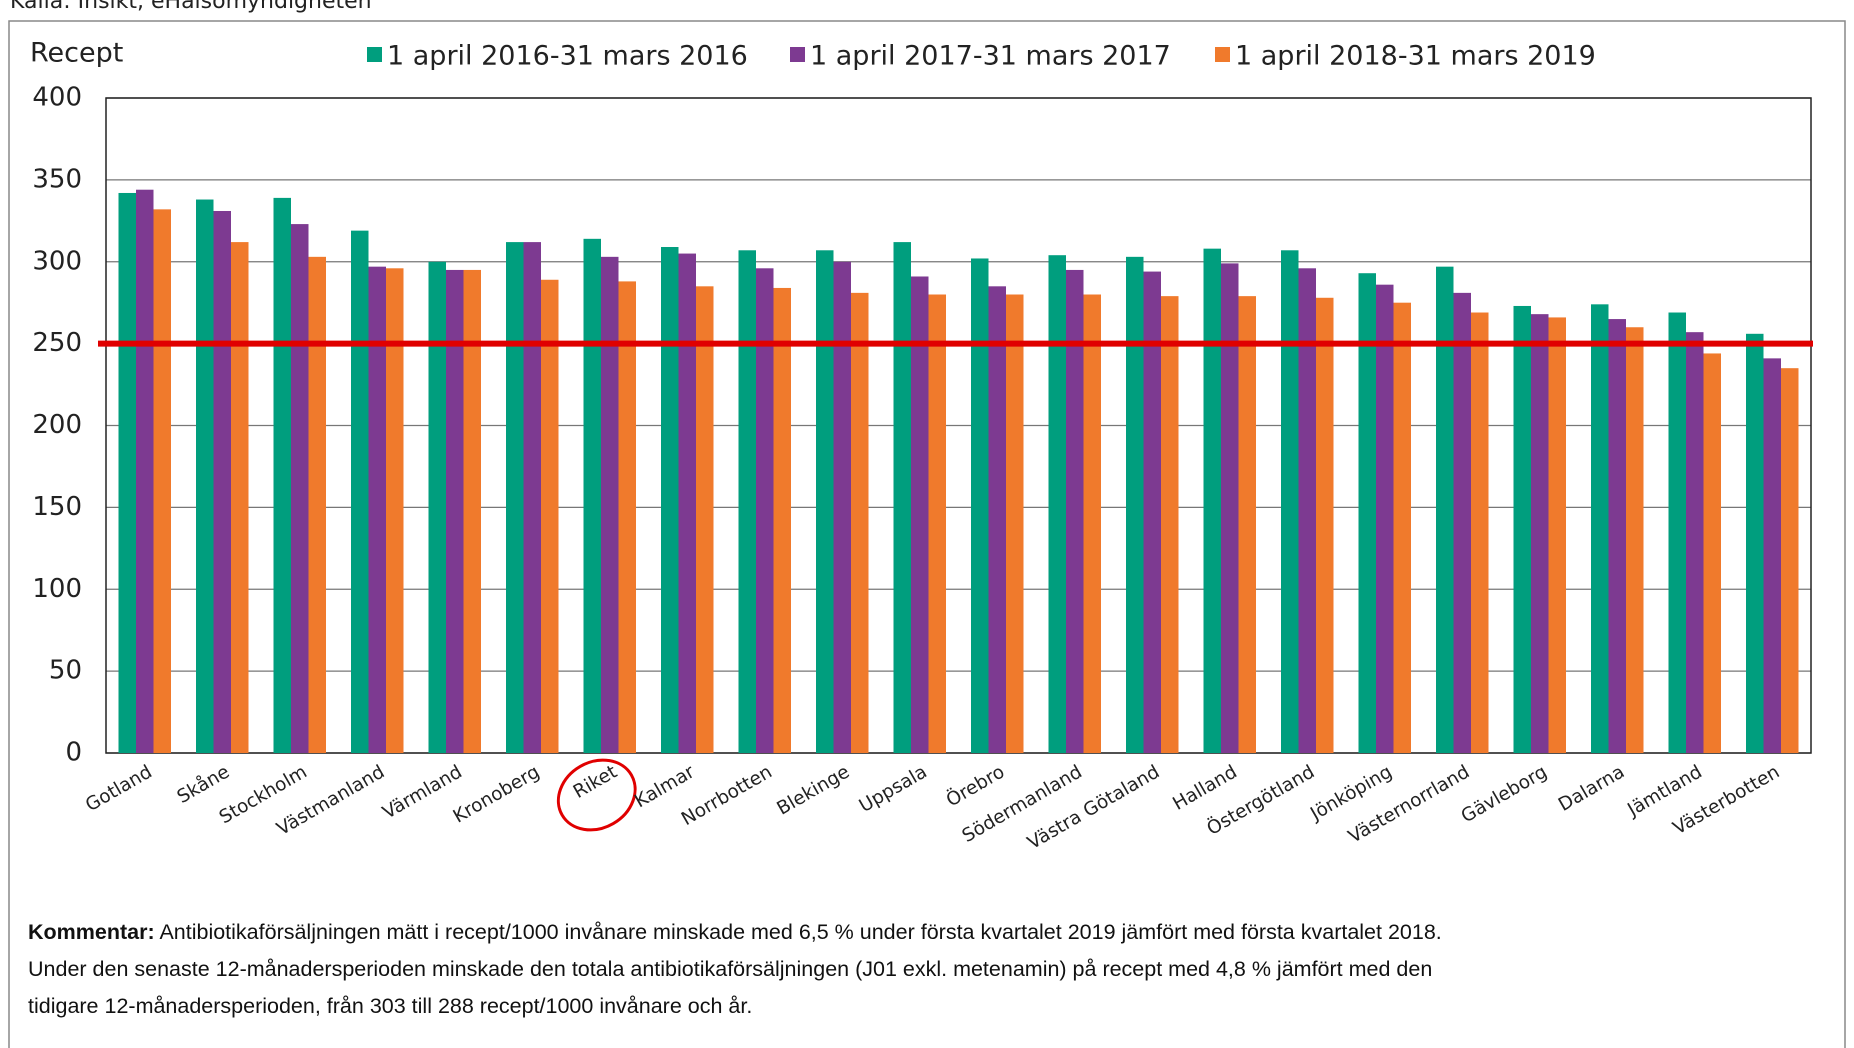 Image resolution: width=1854 pixels, height=1048 pixels. I want to click on legend-label: 1 april 2018-31 mars 2019, so click(1415, 56).